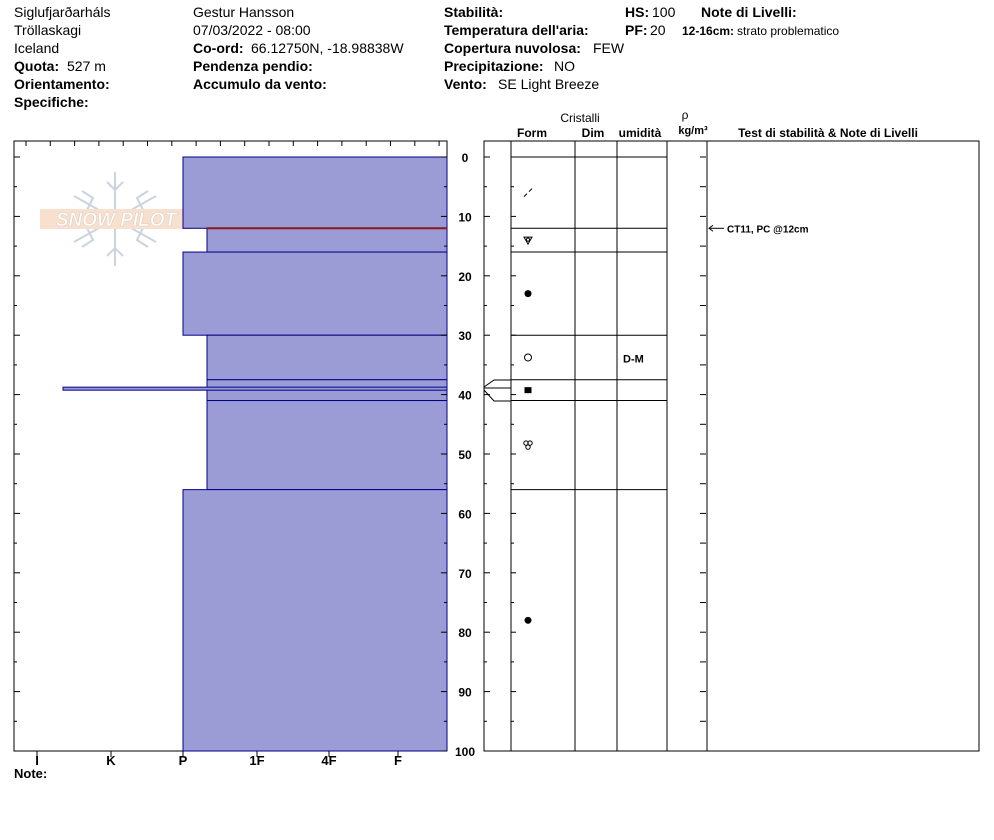 The image size is (994, 840). I want to click on hardness-tick-label: 1F, so click(256, 760).